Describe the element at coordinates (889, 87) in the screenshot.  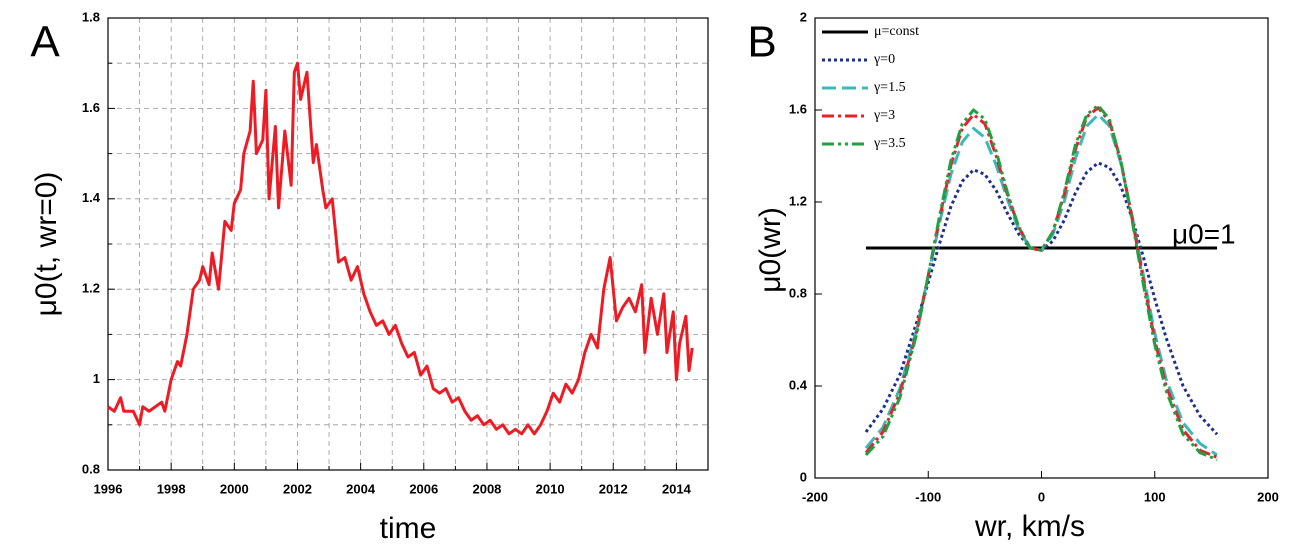
I see `legend-label: γ=1.5` at that location.